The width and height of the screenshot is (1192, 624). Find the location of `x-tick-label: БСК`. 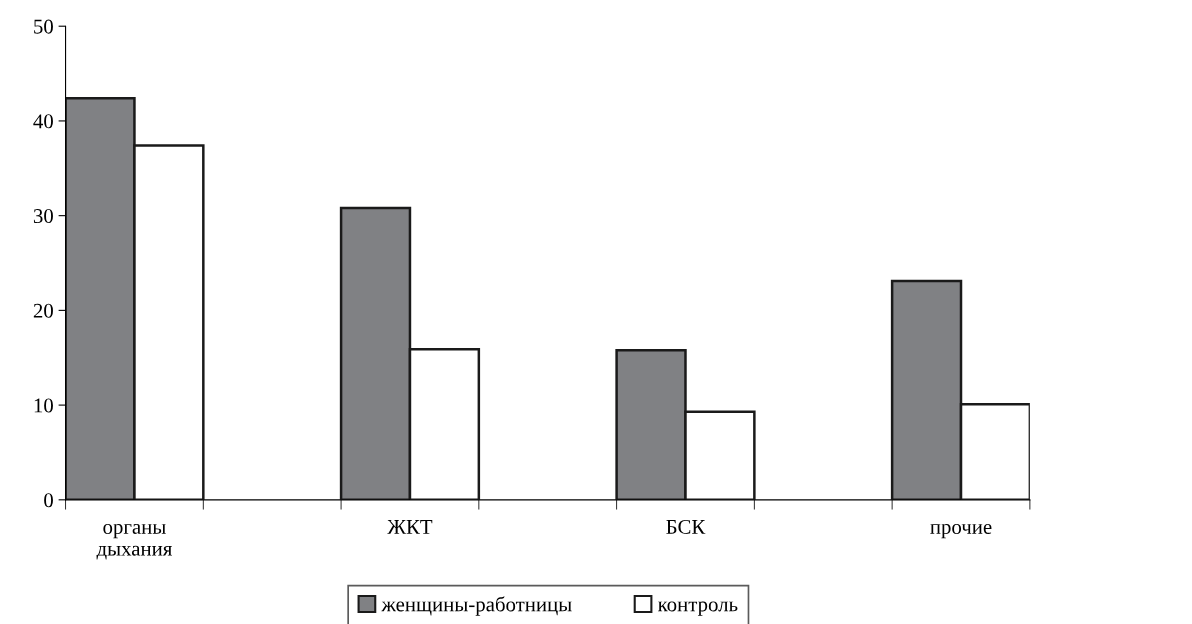

x-tick-label: БСК is located at coordinates (686, 526).